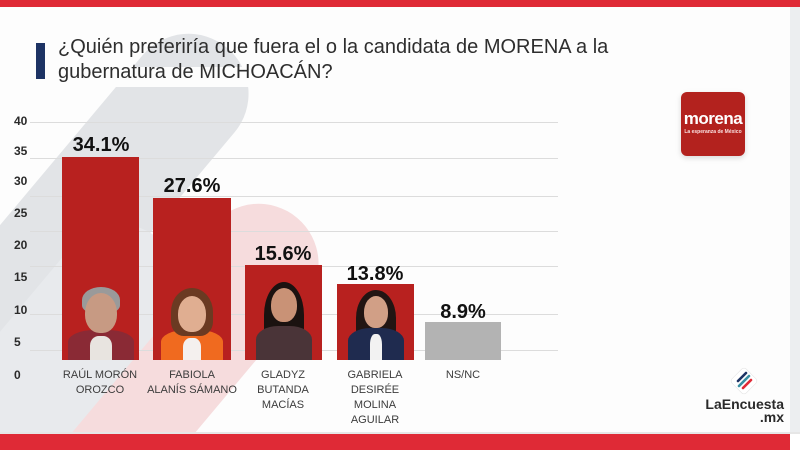 The width and height of the screenshot is (800, 450). Describe the element at coordinates (192, 279) in the screenshot. I see `bar-fabiola-alanis` at that location.